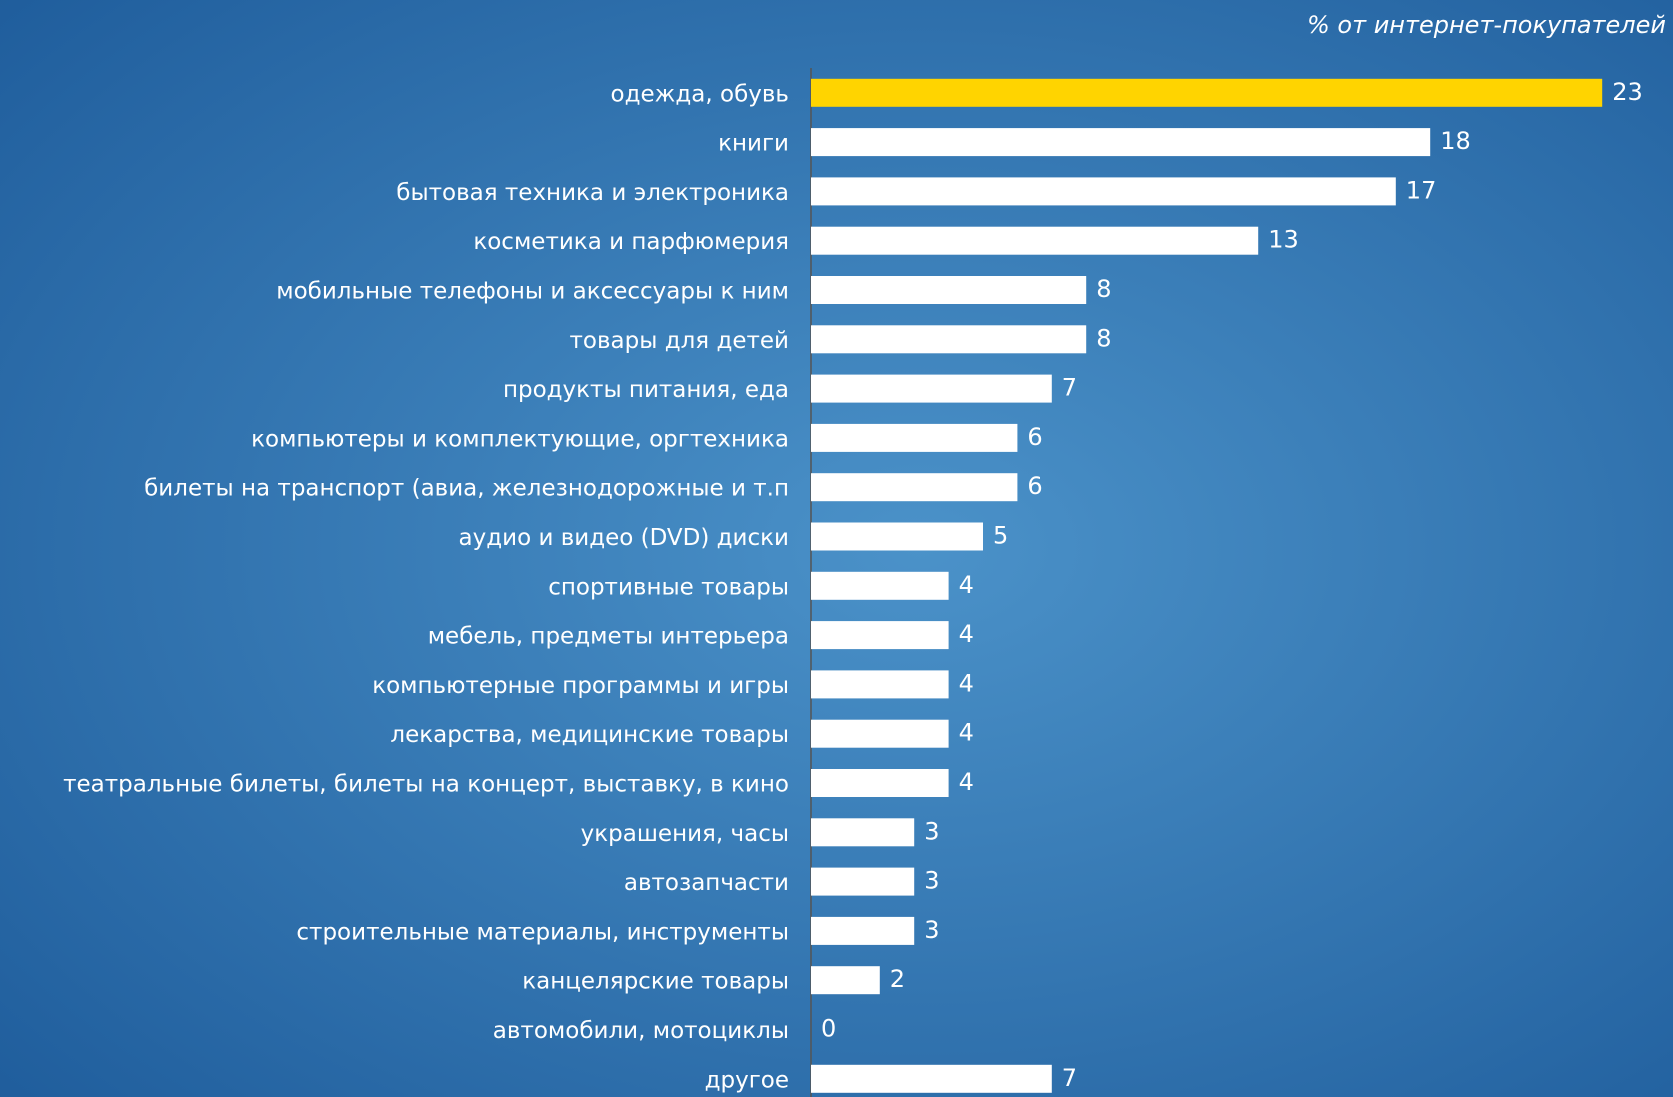 The image size is (1673, 1097). What do you see at coordinates (646, 390) in the screenshot?
I see `category-label: продукты питания, еда` at bounding box center [646, 390].